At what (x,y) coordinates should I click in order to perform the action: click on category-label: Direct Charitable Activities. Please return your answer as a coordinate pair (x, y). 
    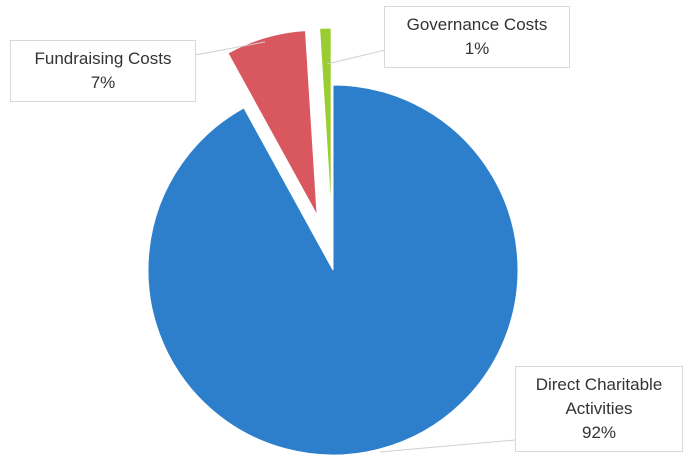
    Looking at the image, I should click on (599, 396).